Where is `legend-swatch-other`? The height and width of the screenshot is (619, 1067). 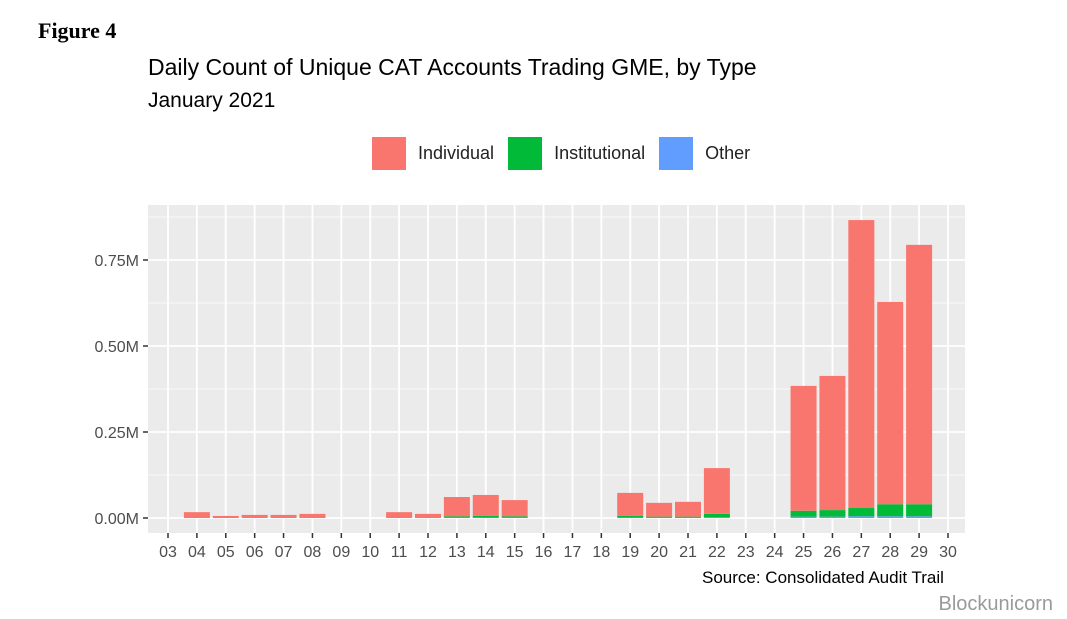 legend-swatch-other is located at coordinates (676, 153).